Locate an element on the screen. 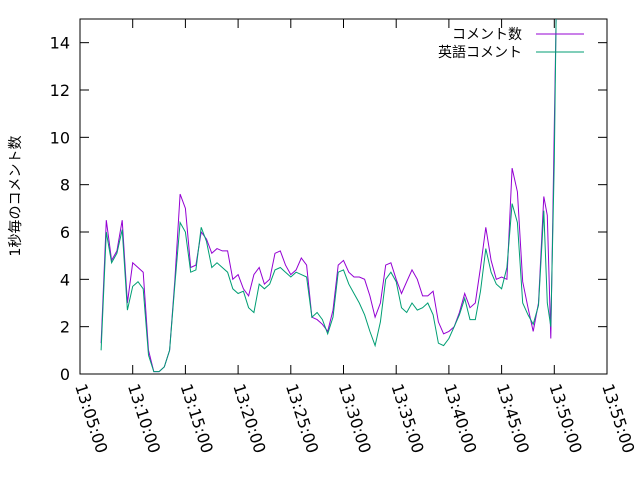 The image size is (640, 480). y-tick-label: 6 is located at coordinates (65, 232).